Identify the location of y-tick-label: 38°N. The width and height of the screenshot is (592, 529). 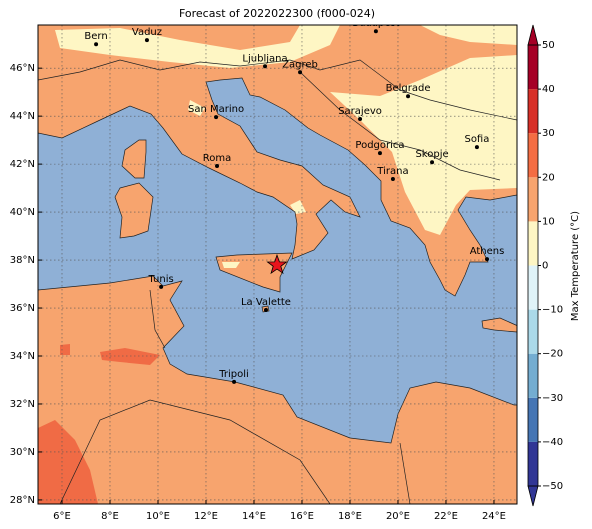
(22, 260).